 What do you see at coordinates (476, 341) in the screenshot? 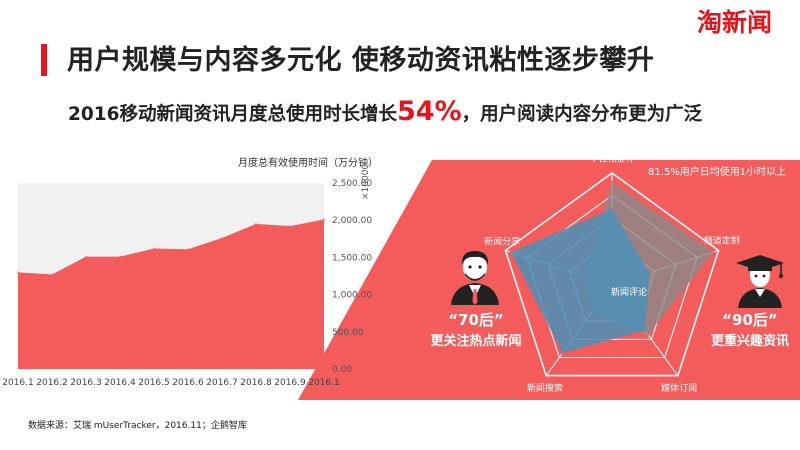
I see `group-70s-line2: 更关注热点新闻` at bounding box center [476, 341].